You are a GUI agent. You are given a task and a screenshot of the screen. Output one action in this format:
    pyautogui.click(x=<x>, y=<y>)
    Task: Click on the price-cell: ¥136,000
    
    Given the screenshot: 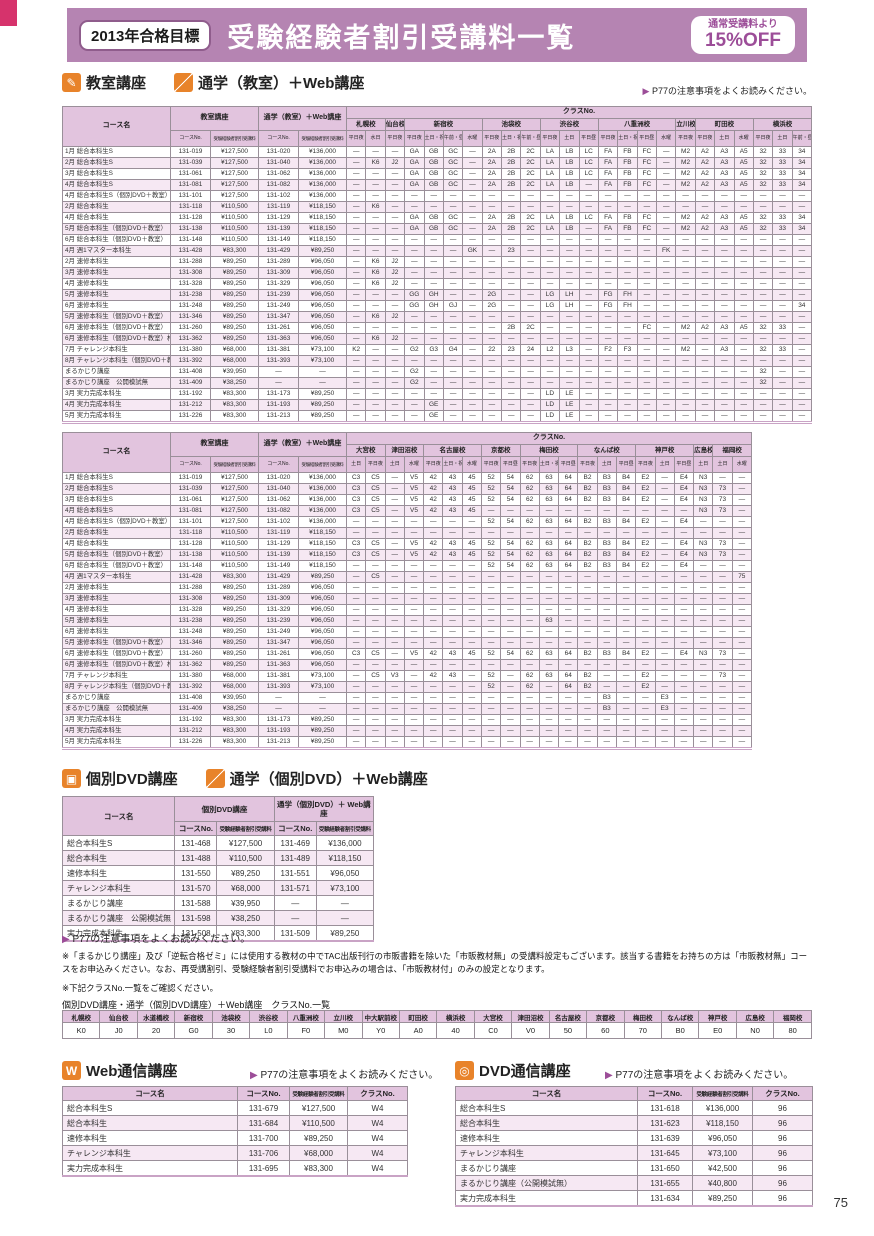 What is the action you would take?
    pyautogui.click(x=322, y=196)
    